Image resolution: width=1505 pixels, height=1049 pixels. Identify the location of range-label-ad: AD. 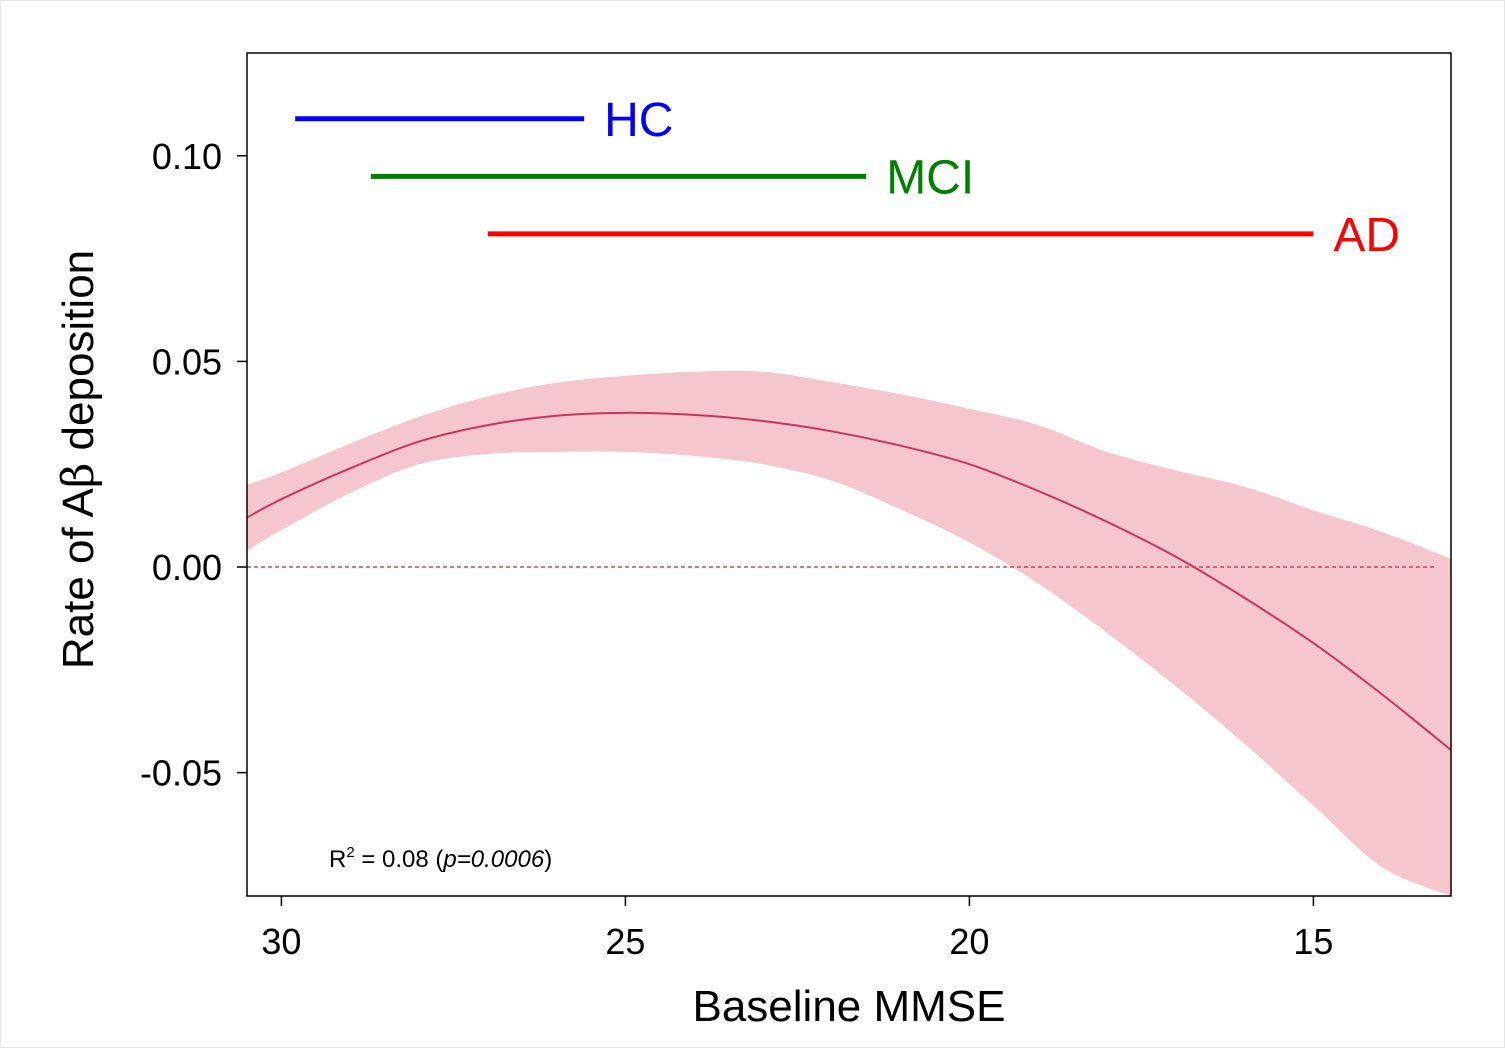
(1366, 235).